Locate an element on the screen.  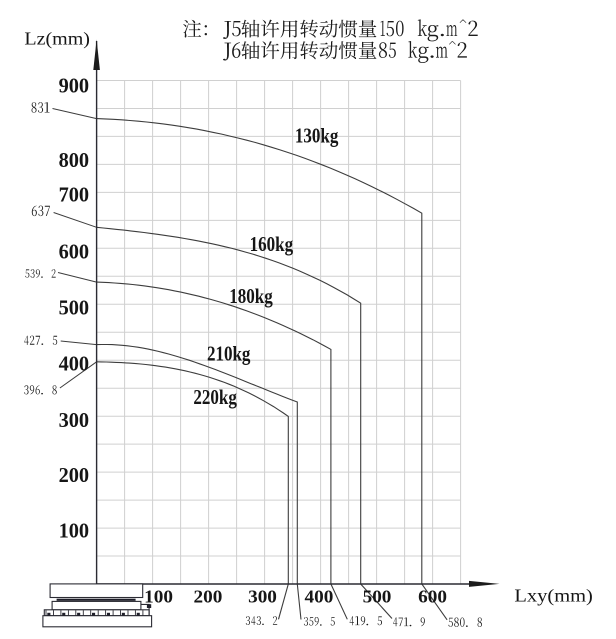
svg-text: 220kg is located at coordinates (215, 397).